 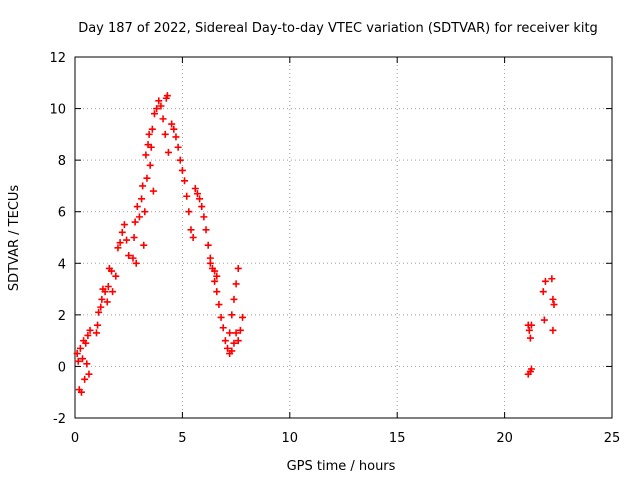 I want to click on y-tick-label: 10, so click(x=57, y=110).